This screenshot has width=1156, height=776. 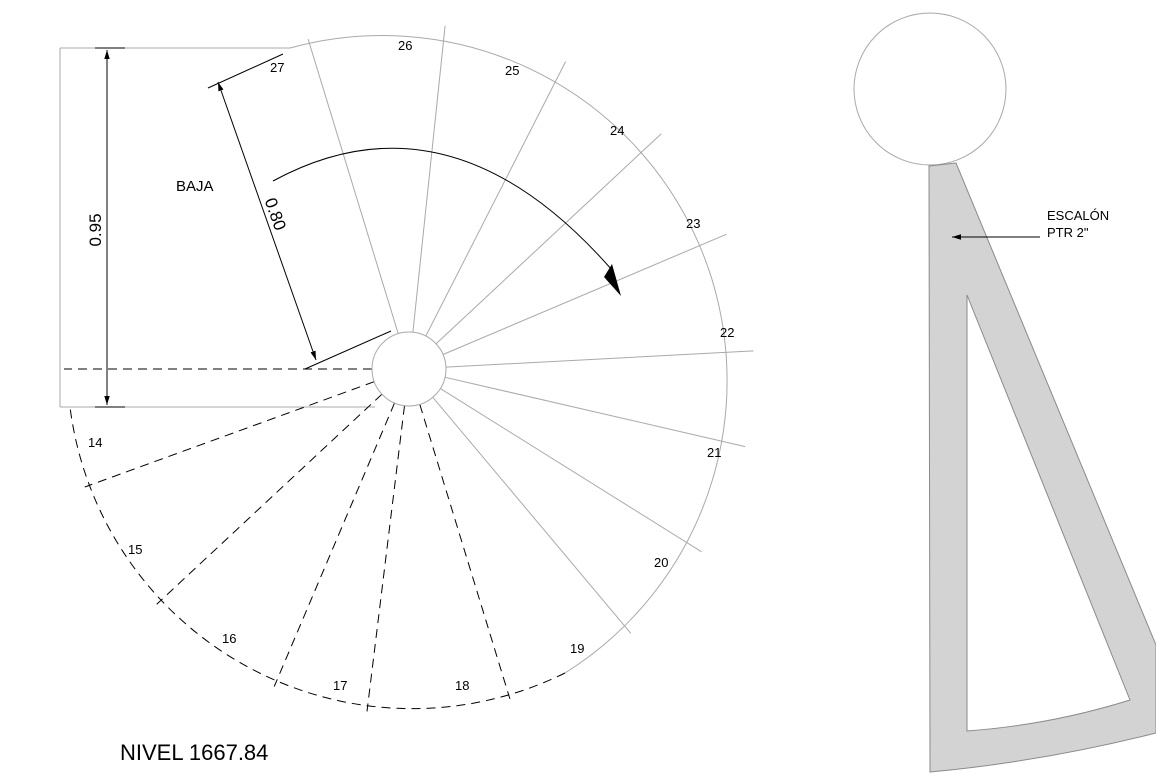 I want to click on step-number-17: 17, so click(x=340, y=685).